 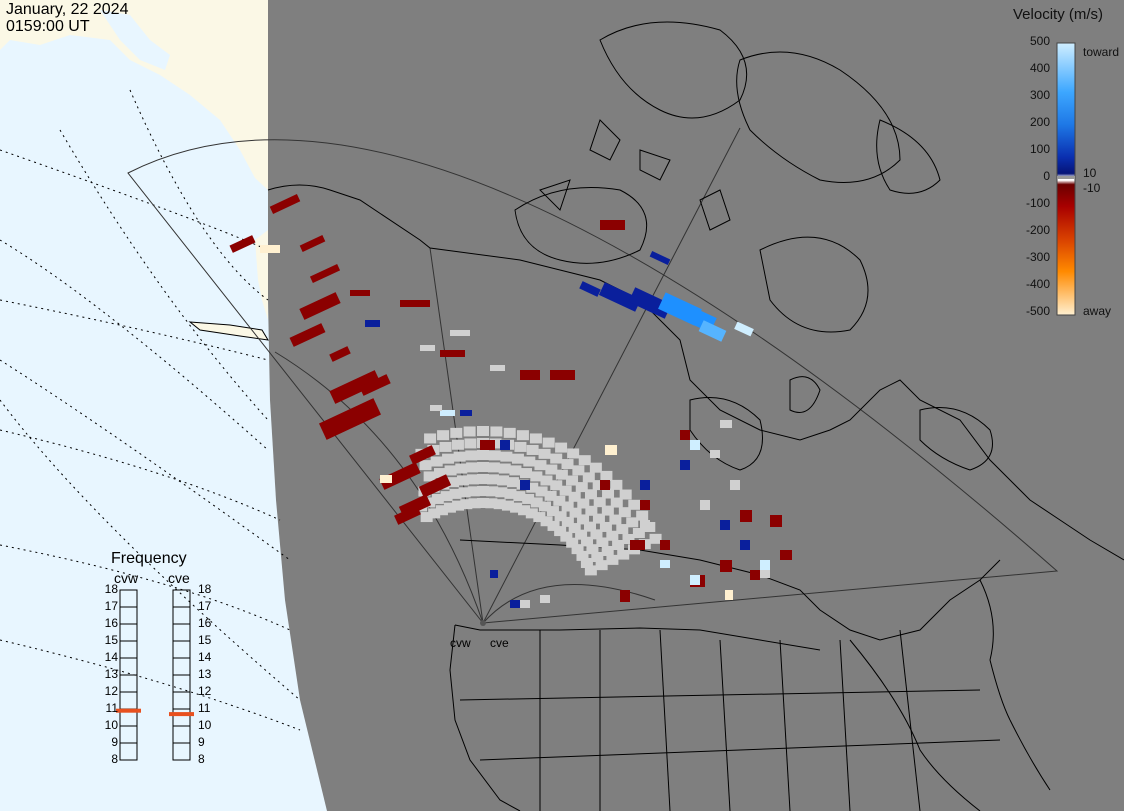 I want to click on velocity-tick: 200, so click(x=1039, y=122).